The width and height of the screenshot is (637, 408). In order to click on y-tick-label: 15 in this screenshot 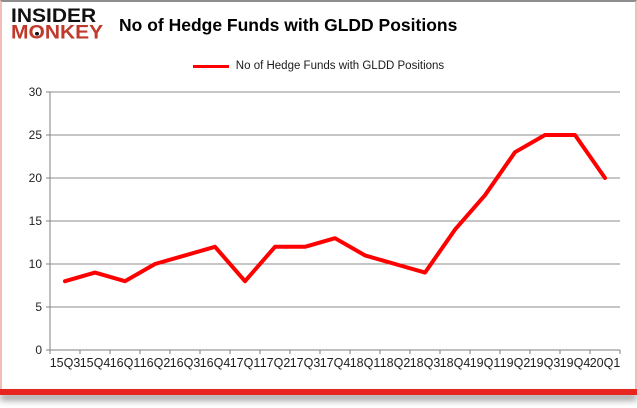, I will do `click(36, 221)`.